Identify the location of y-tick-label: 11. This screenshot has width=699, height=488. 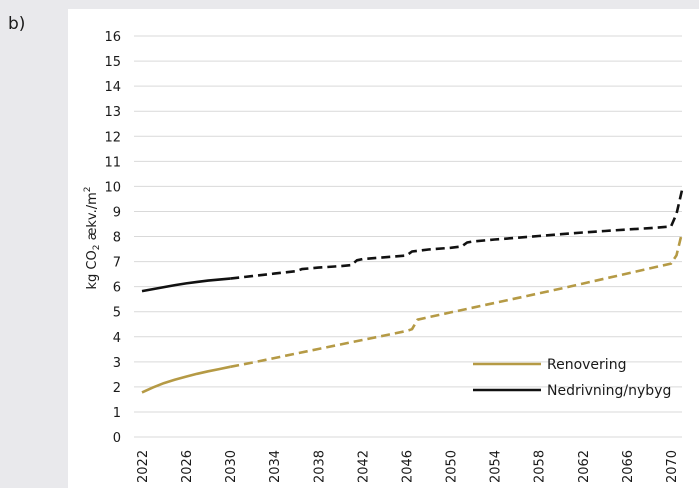
(112, 162).